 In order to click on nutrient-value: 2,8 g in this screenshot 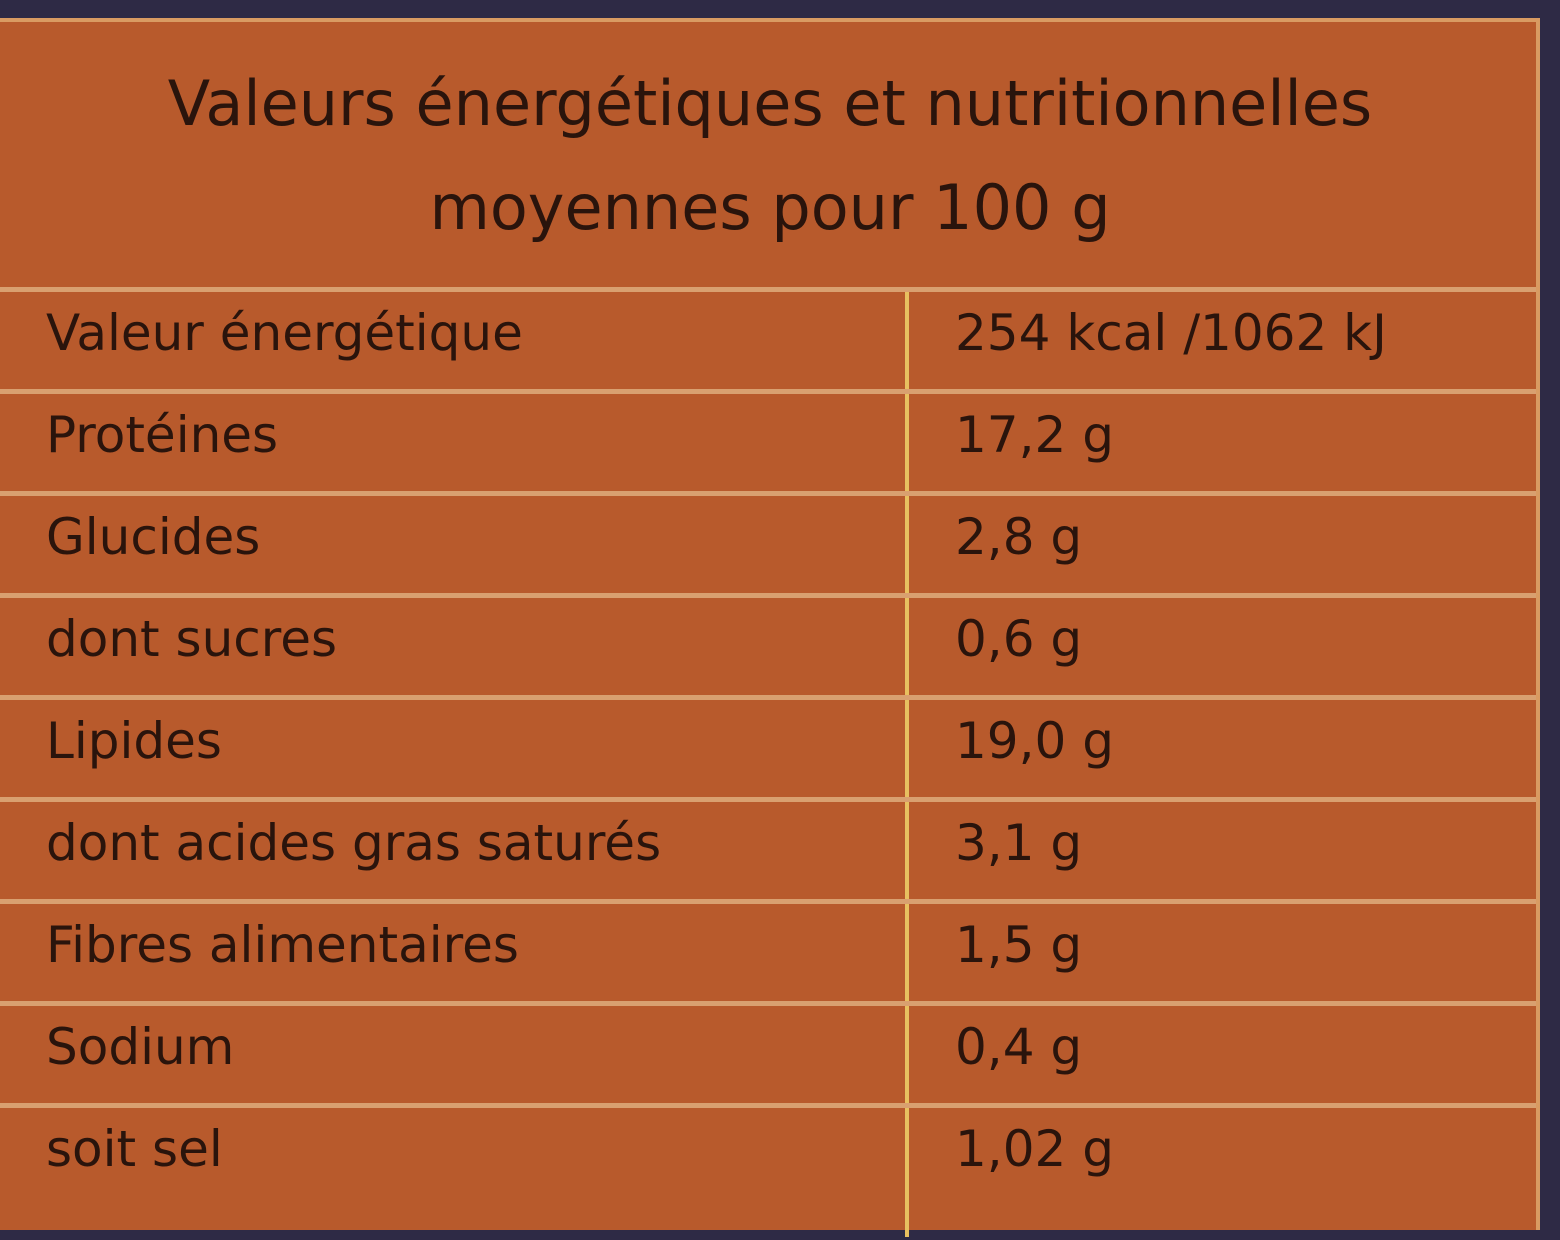, I will do `click(1019, 537)`.